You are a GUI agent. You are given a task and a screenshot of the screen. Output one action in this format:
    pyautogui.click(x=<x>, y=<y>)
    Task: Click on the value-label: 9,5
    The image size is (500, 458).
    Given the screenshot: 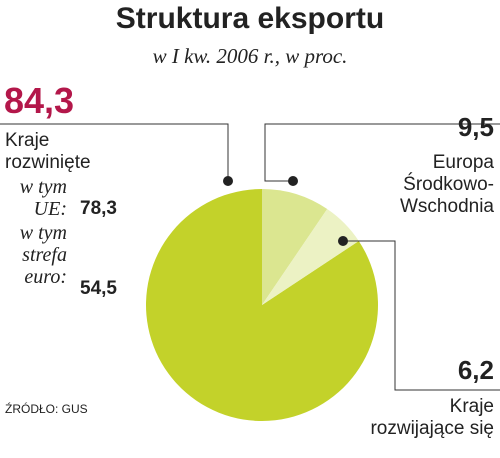 What is the action you would take?
    pyautogui.click(x=475, y=127)
    